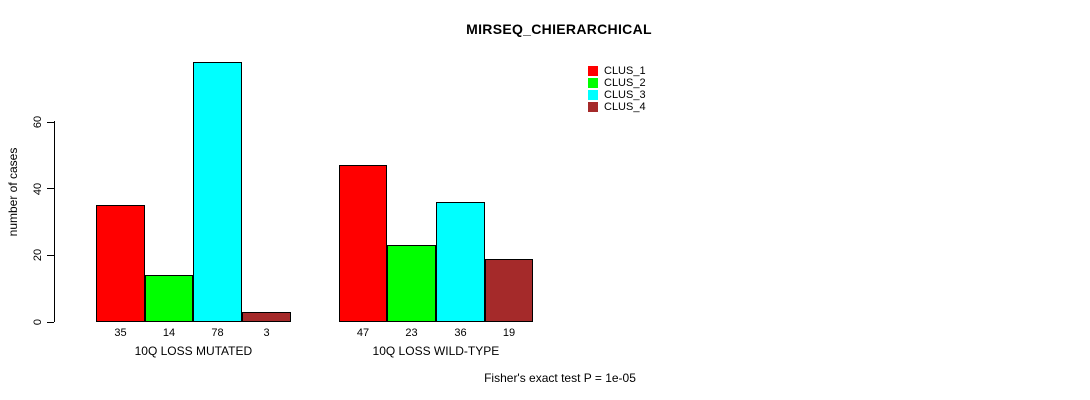 The width and height of the screenshot is (1090, 400). Describe the element at coordinates (38, 188) in the screenshot. I see `y-axis-tick-label-40: 40` at that location.